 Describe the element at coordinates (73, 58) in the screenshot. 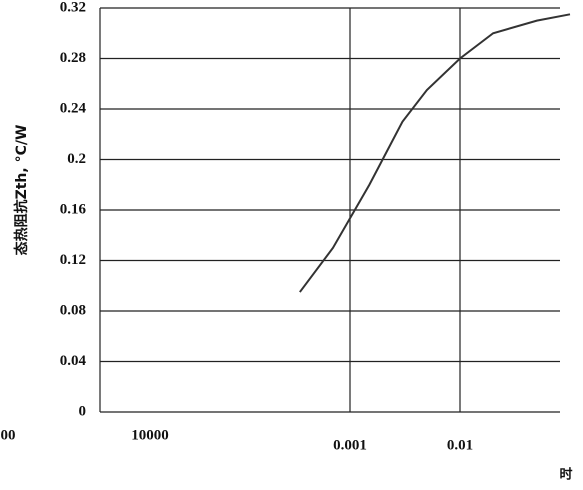

I see `y-tick-label: 0.28` at that location.